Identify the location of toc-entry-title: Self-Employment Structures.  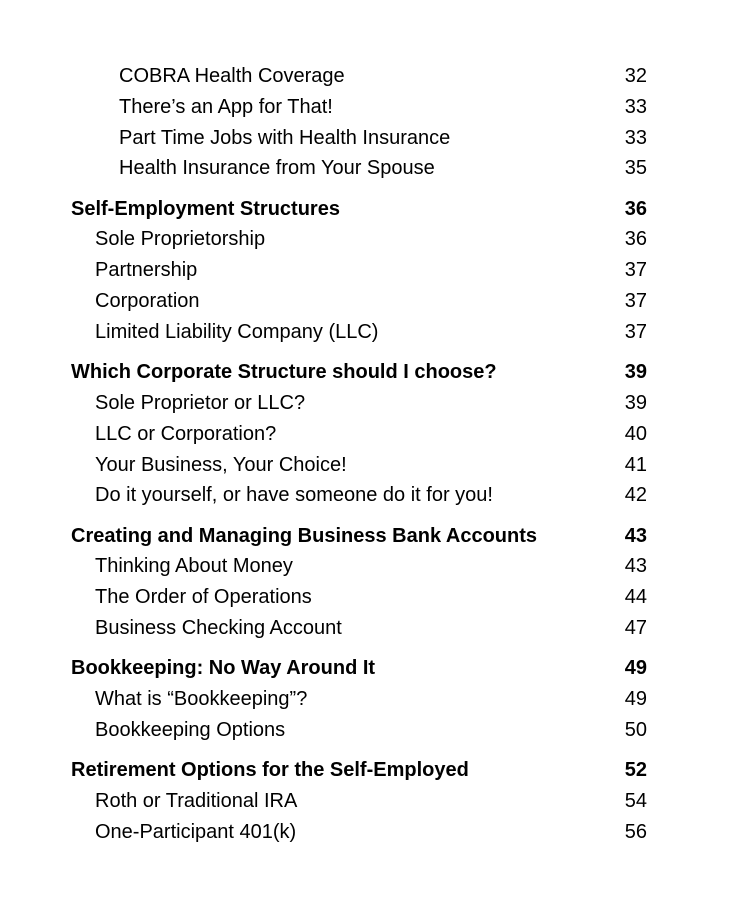
(205, 208).